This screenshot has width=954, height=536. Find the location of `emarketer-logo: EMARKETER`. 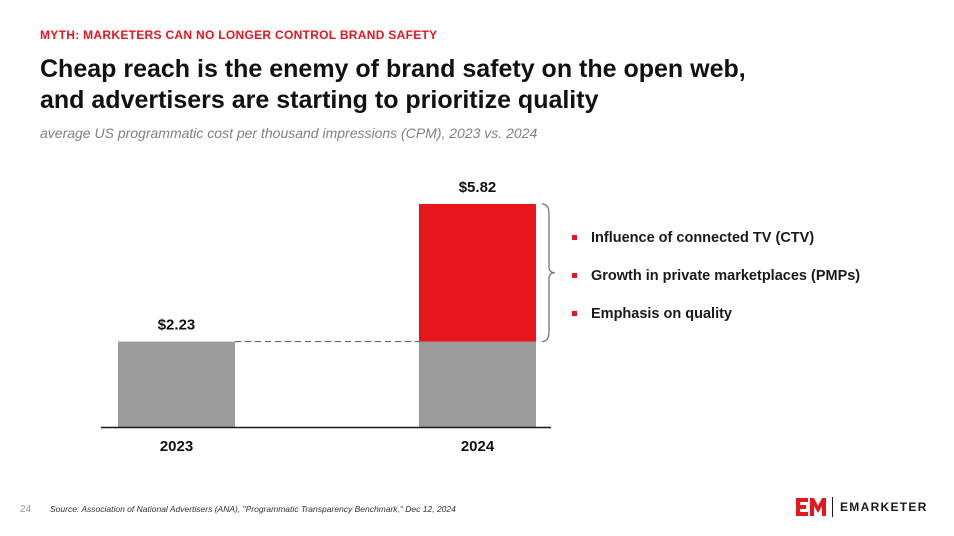

emarketer-logo: EMARKETER is located at coordinates (862, 507).